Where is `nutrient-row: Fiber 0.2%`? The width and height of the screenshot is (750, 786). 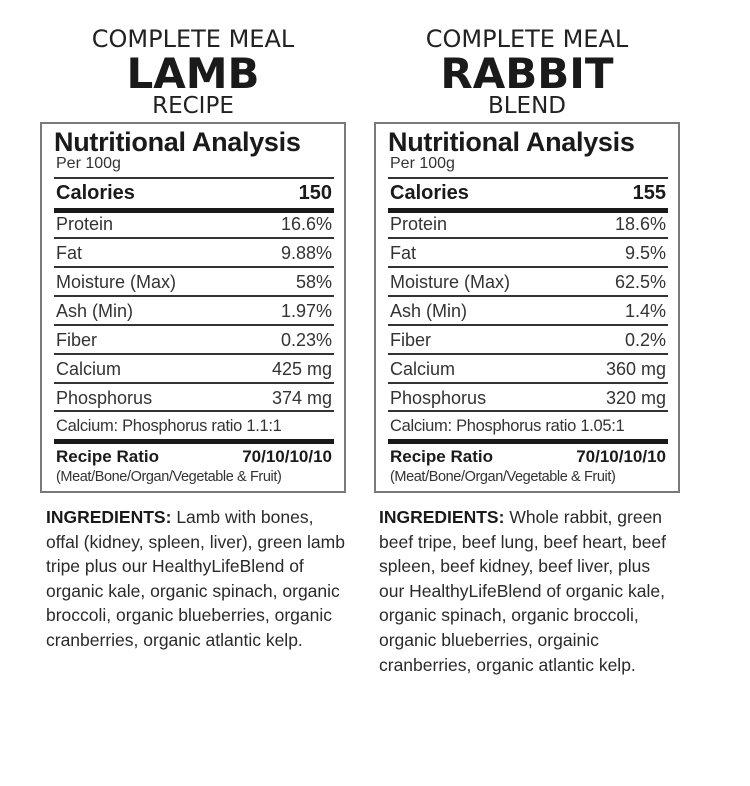 nutrient-row: Fiber 0.2% is located at coordinates (528, 340).